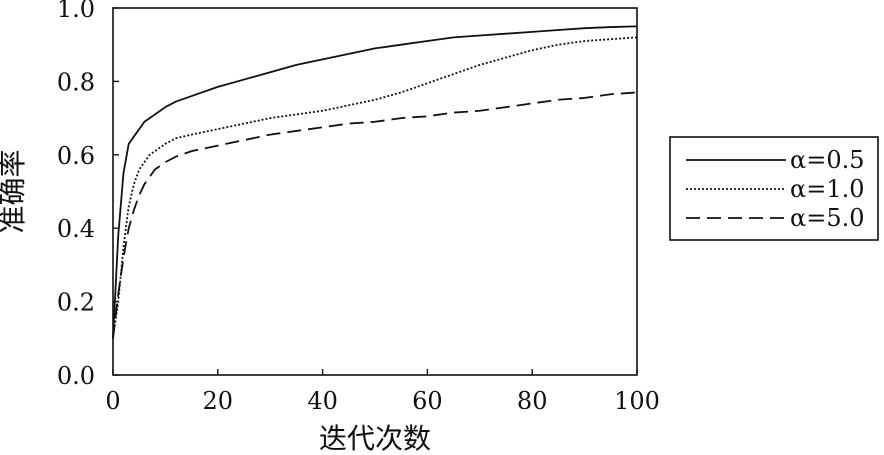 The image size is (884, 455). What do you see at coordinates (827, 218) in the screenshot?
I see `legend-label-3: α=5.0` at bounding box center [827, 218].